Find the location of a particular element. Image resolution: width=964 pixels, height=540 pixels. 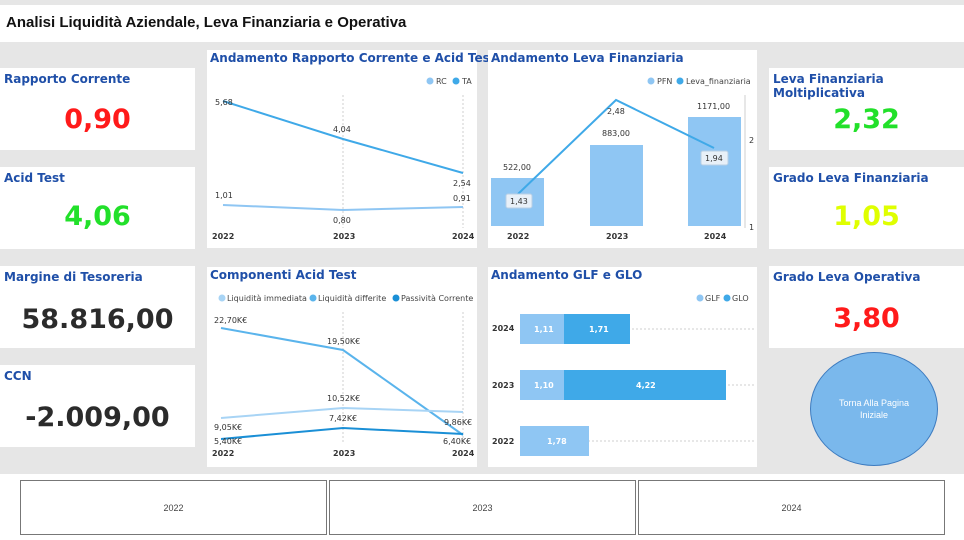

kpi-label: Acid Test is located at coordinates (34, 178).